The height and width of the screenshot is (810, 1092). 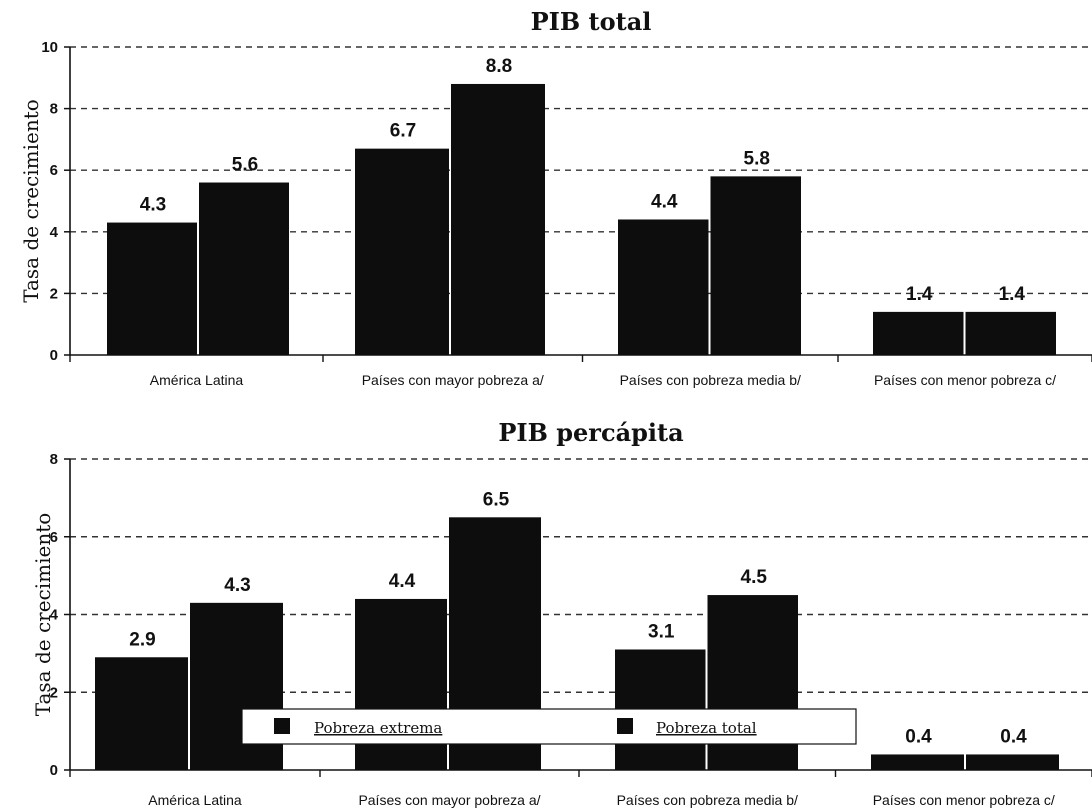 I want to click on data-label: 5.6, so click(x=245, y=165).